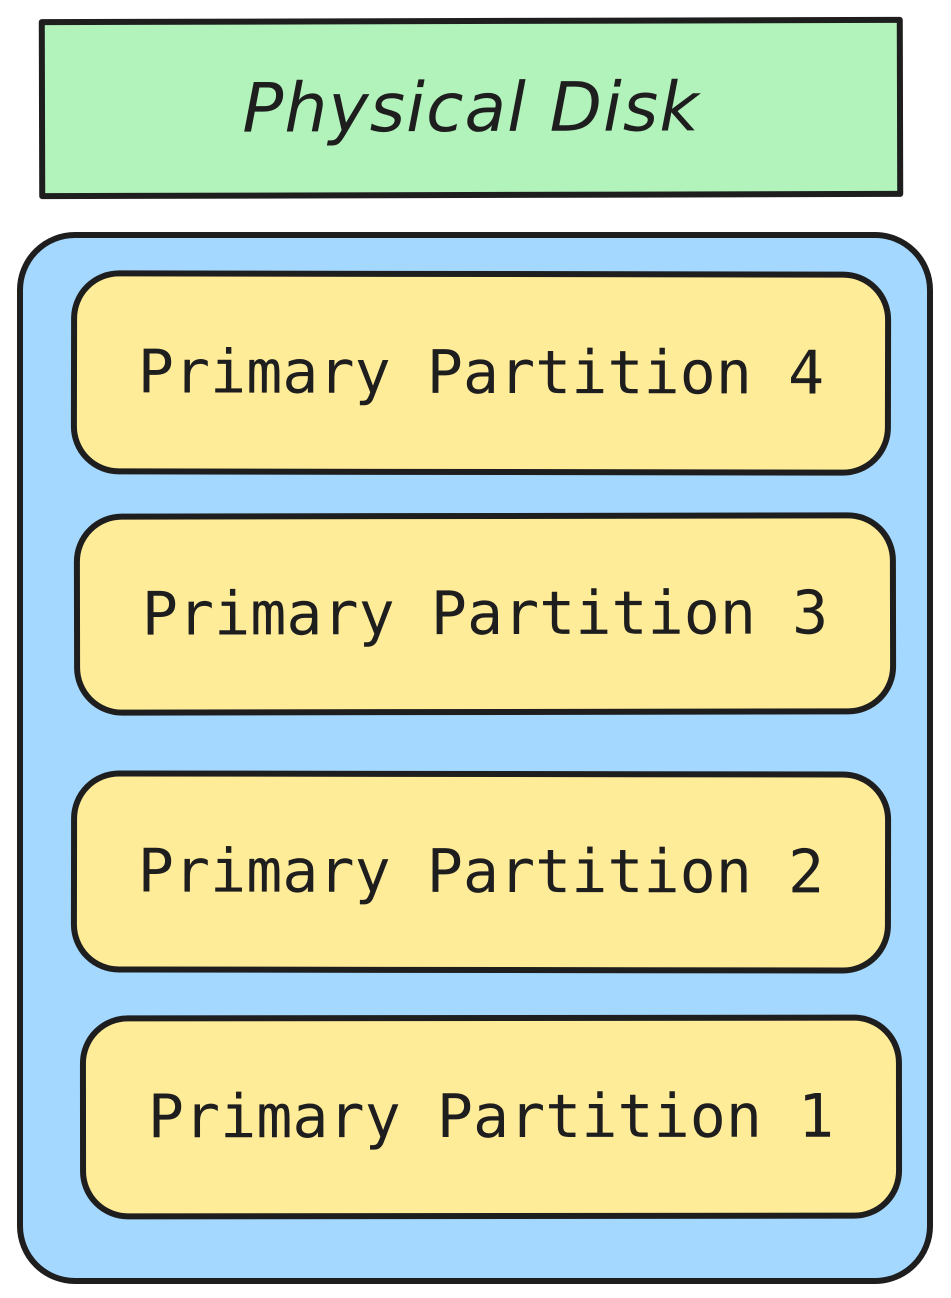 The width and height of the screenshot is (951, 1298). I want to click on primary-partition-1: Primary Partition 1, so click(491, 1117).